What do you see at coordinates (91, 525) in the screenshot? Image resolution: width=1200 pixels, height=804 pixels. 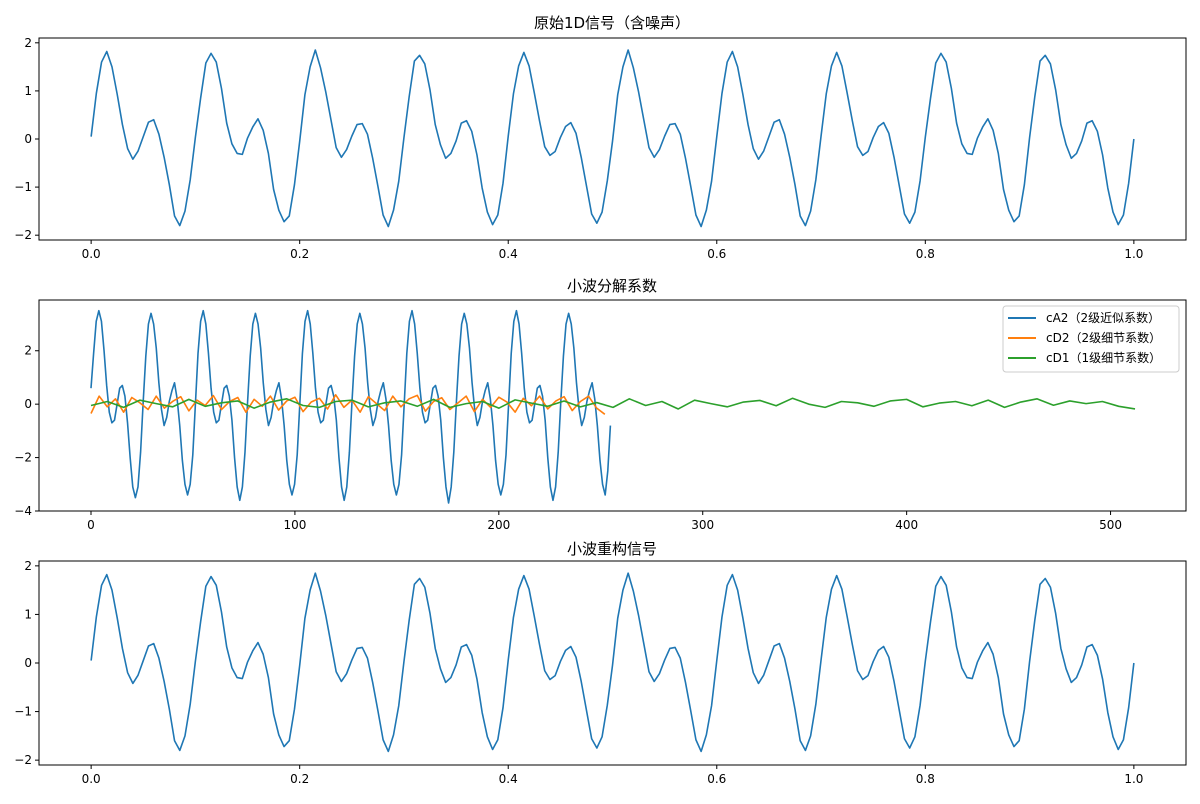 I see `x-tick-label: 0` at bounding box center [91, 525].